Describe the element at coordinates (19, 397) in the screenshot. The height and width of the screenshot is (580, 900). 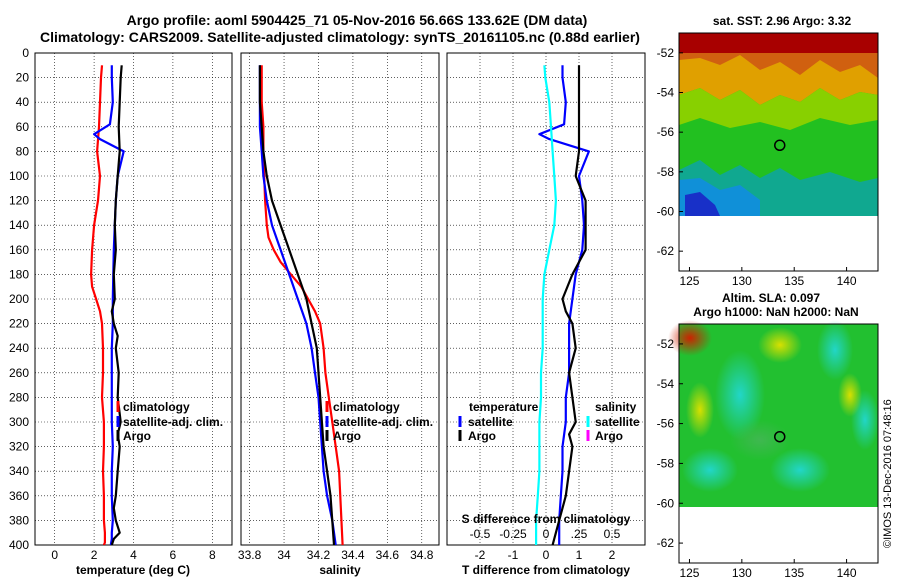
I see `depth-tick-label: 280` at that location.